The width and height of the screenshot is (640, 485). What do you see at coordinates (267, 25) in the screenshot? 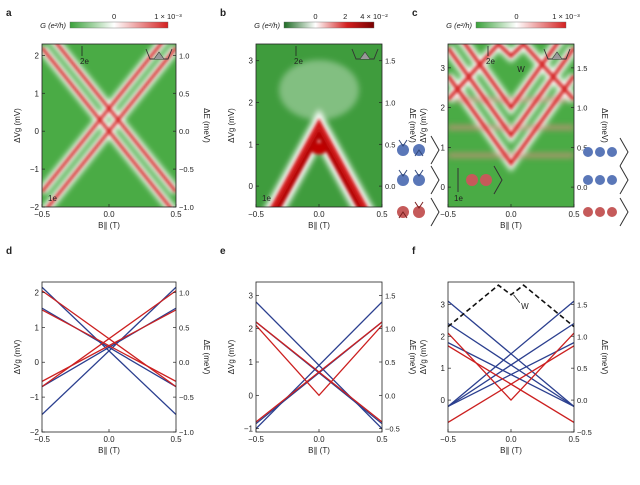
I see `colorbar-title: G (e²/h)` at bounding box center [267, 25].